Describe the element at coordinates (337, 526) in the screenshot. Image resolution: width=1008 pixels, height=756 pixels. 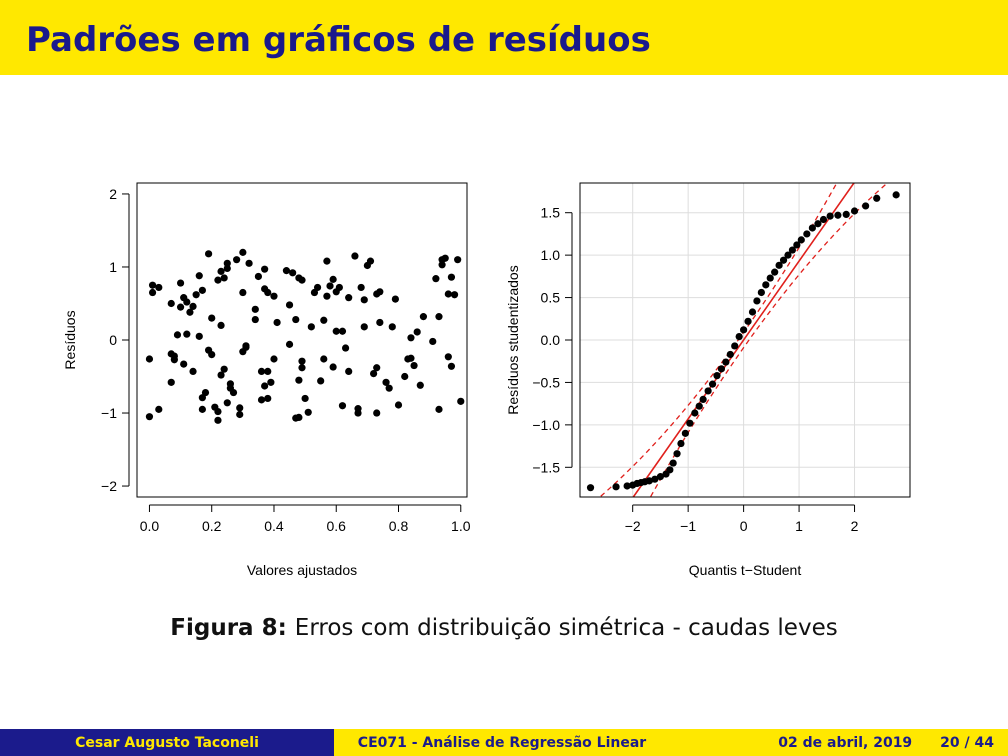
I see `x-tick-label: 0.6` at that location.